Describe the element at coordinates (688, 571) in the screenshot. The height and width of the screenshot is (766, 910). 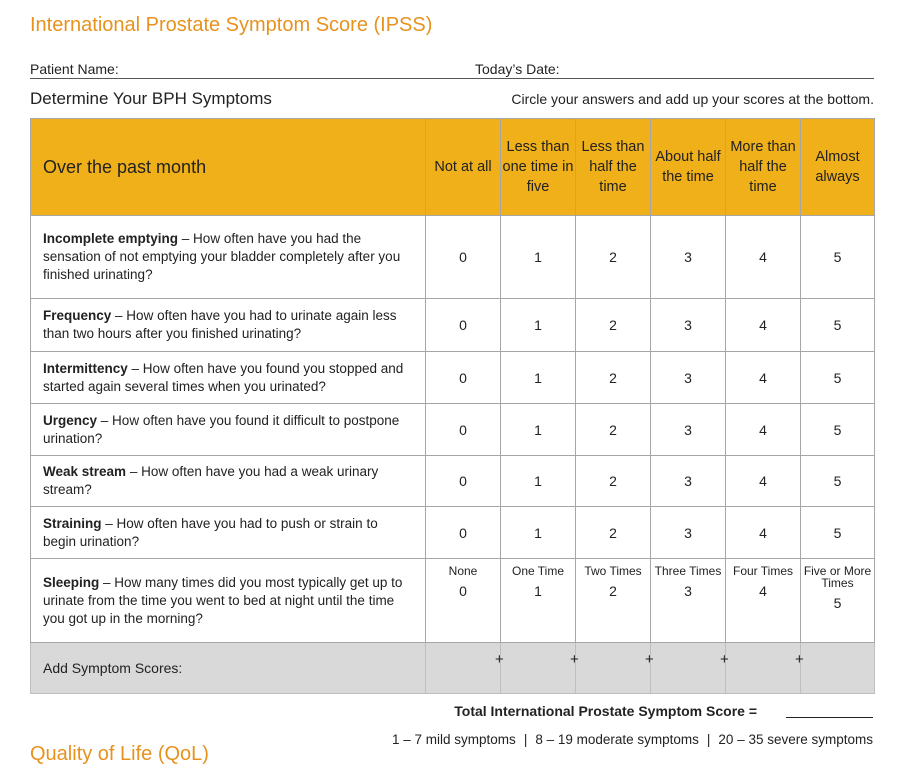
I see `option-label: Three Times` at that location.